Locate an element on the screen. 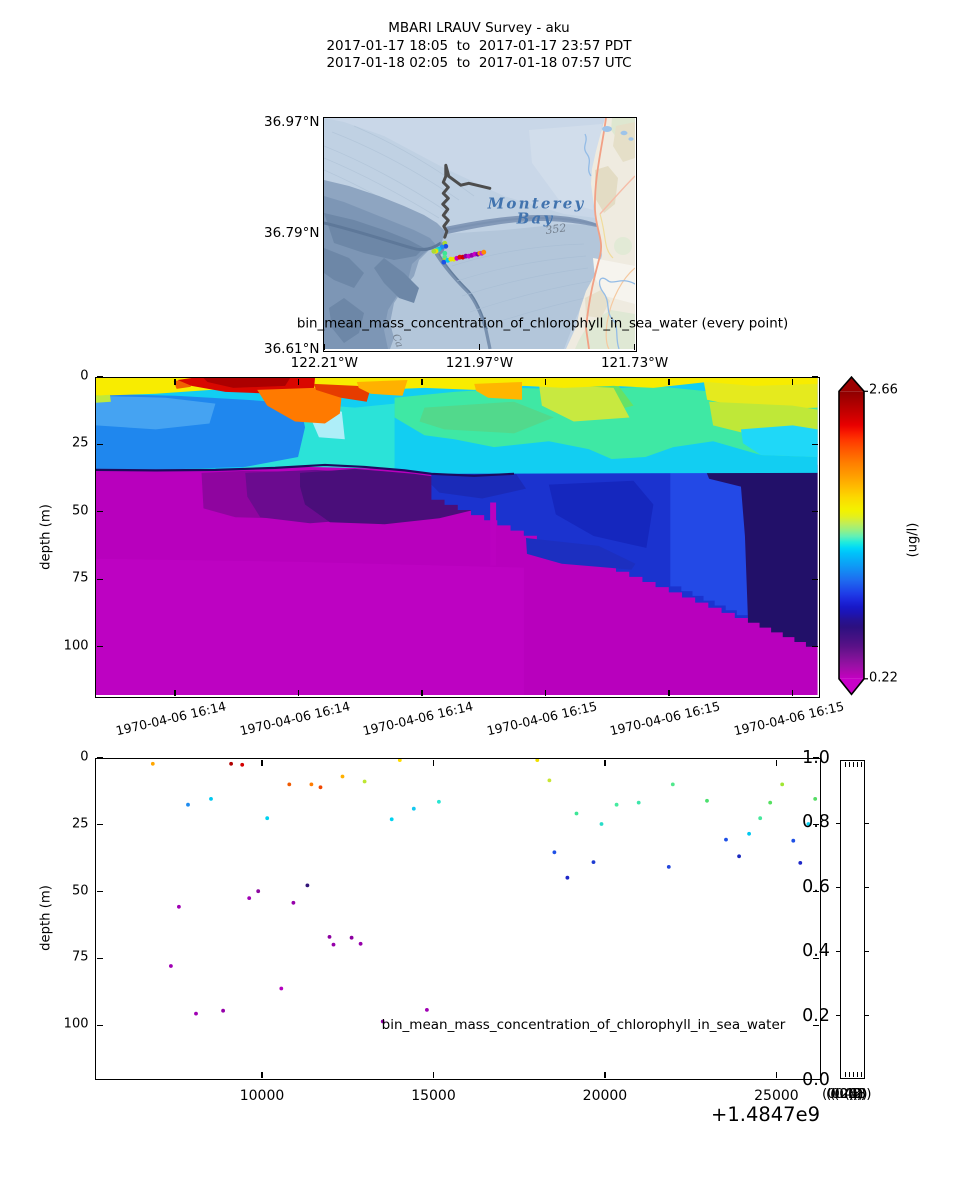 This screenshot has width=960, height=1200. section-ytick-label: 75 is located at coordinates (80, 578).